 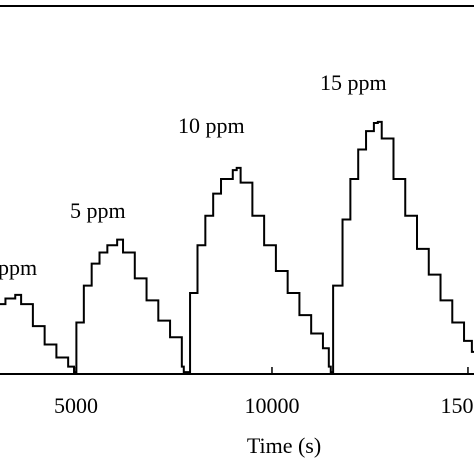 I want to click on x-tick-label: 15000, so click(x=457, y=405).